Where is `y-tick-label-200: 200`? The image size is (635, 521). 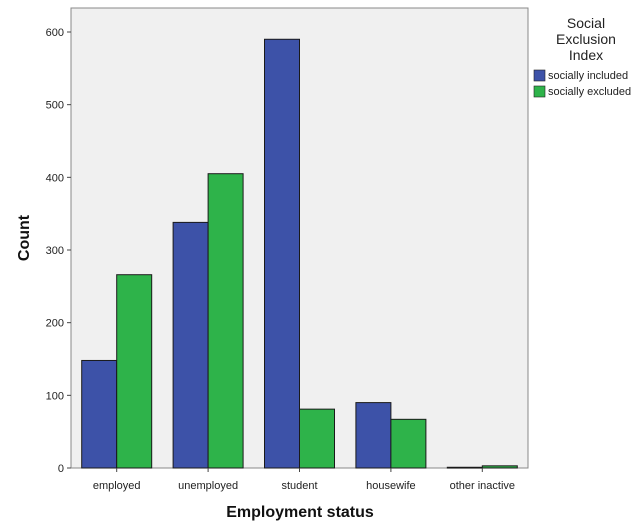 y-tick-label-200: 200 is located at coordinates (55, 324).